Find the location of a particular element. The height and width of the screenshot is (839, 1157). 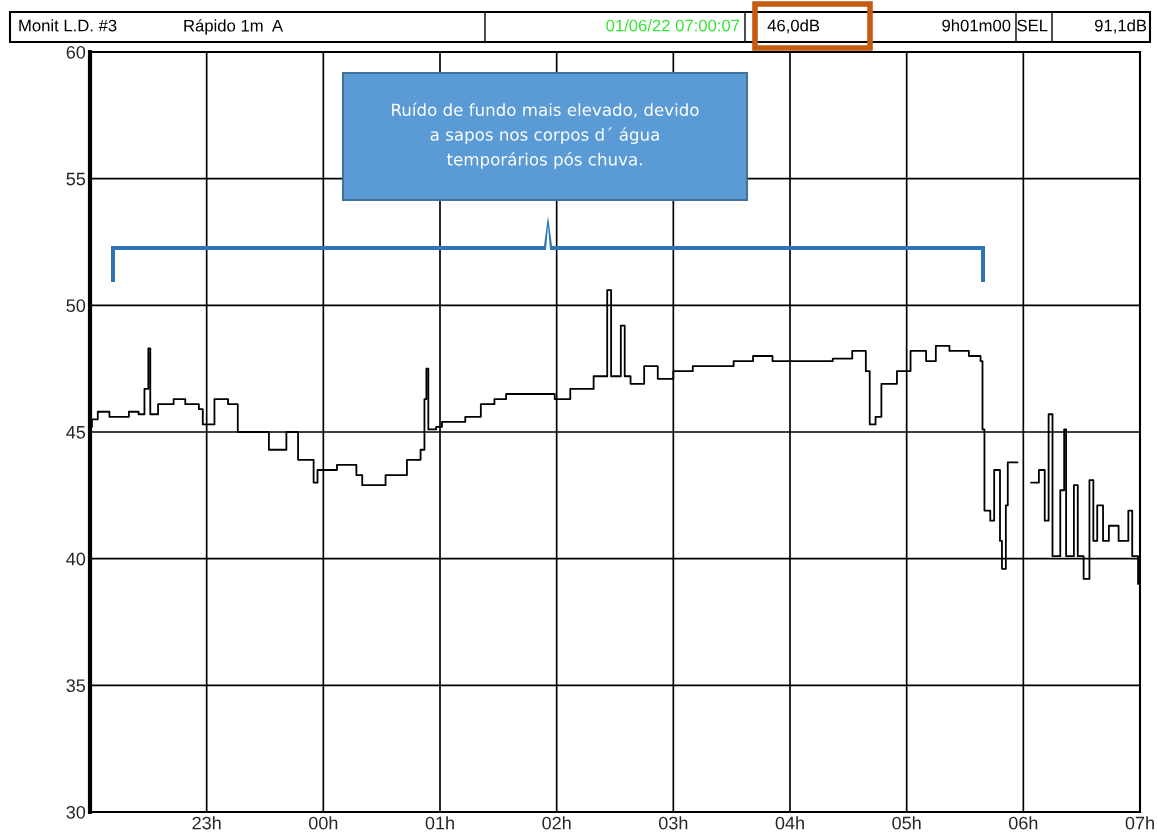

text: SEL is located at coordinates (1032, 25).